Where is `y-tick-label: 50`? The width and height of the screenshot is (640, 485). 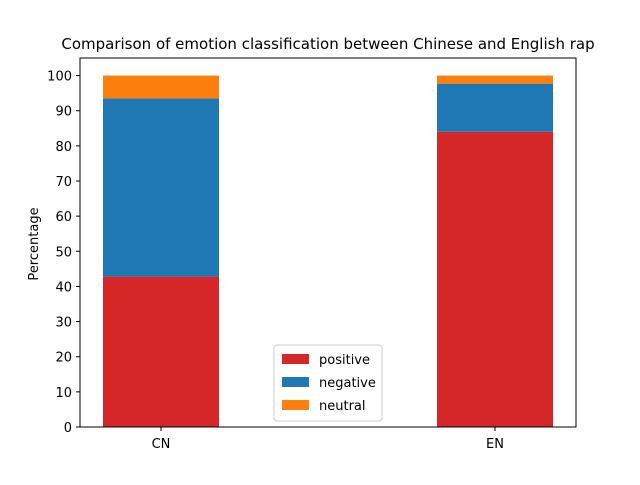
y-tick-label: 50 is located at coordinates (63, 252).